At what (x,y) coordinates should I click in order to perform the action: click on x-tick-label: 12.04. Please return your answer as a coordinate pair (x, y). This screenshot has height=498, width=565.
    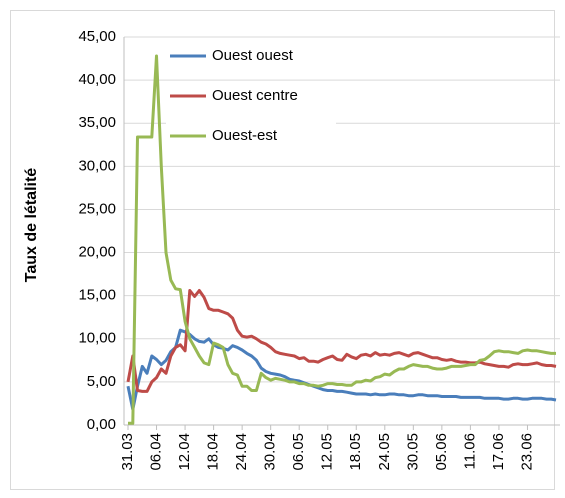
    Looking at the image, I should click on (184, 452).